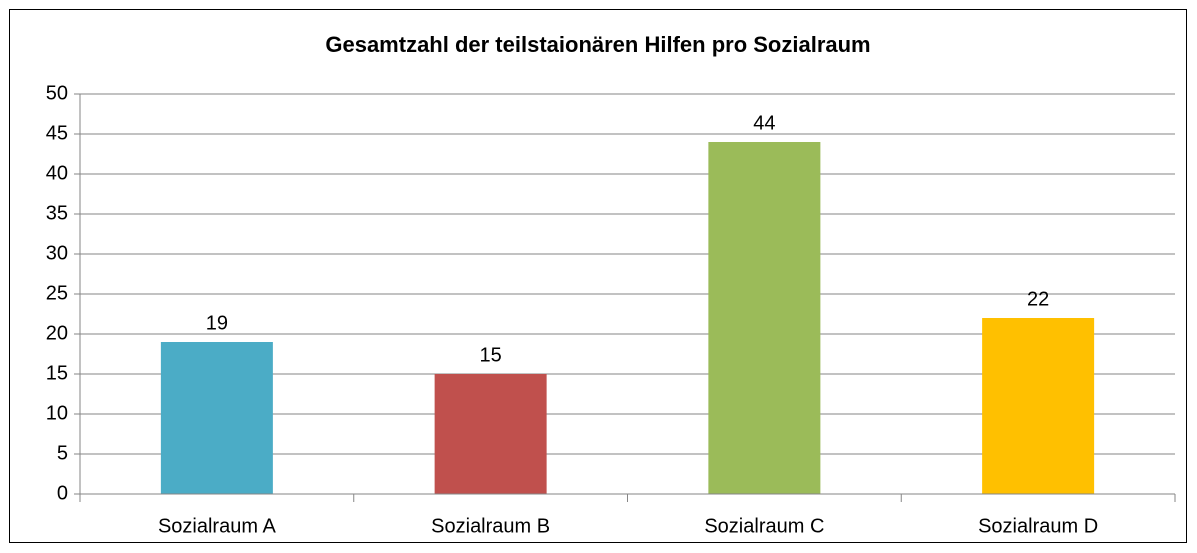 Image resolution: width=1197 pixels, height=553 pixels. Describe the element at coordinates (57, 93) in the screenshot. I see `y-tick-label: 50` at that location.